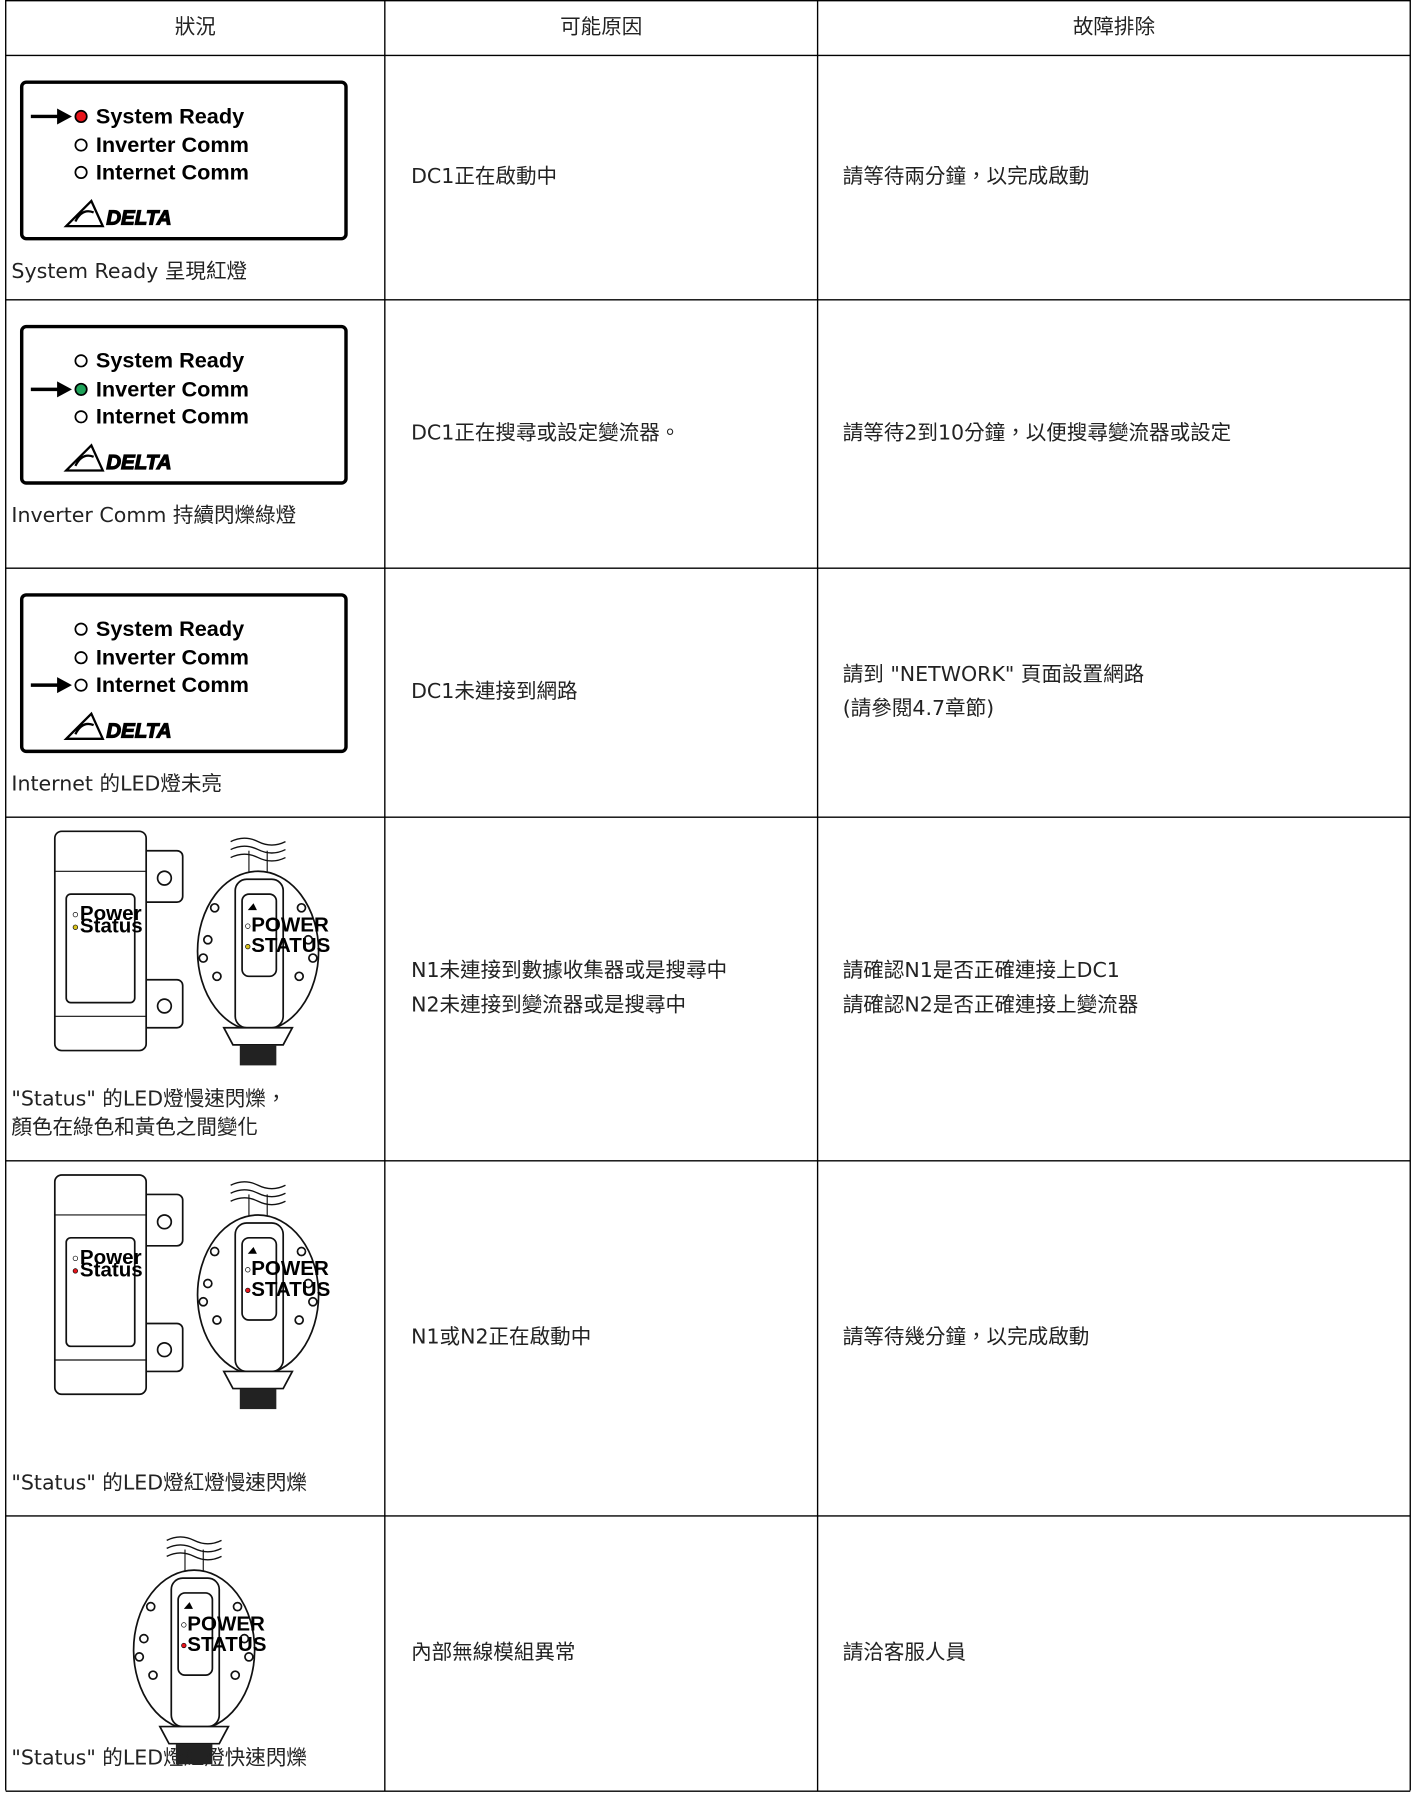  What do you see at coordinates (134, 1127) in the screenshot?
I see `status-caption: 顏色在綠色和黃色之間變化` at bounding box center [134, 1127].